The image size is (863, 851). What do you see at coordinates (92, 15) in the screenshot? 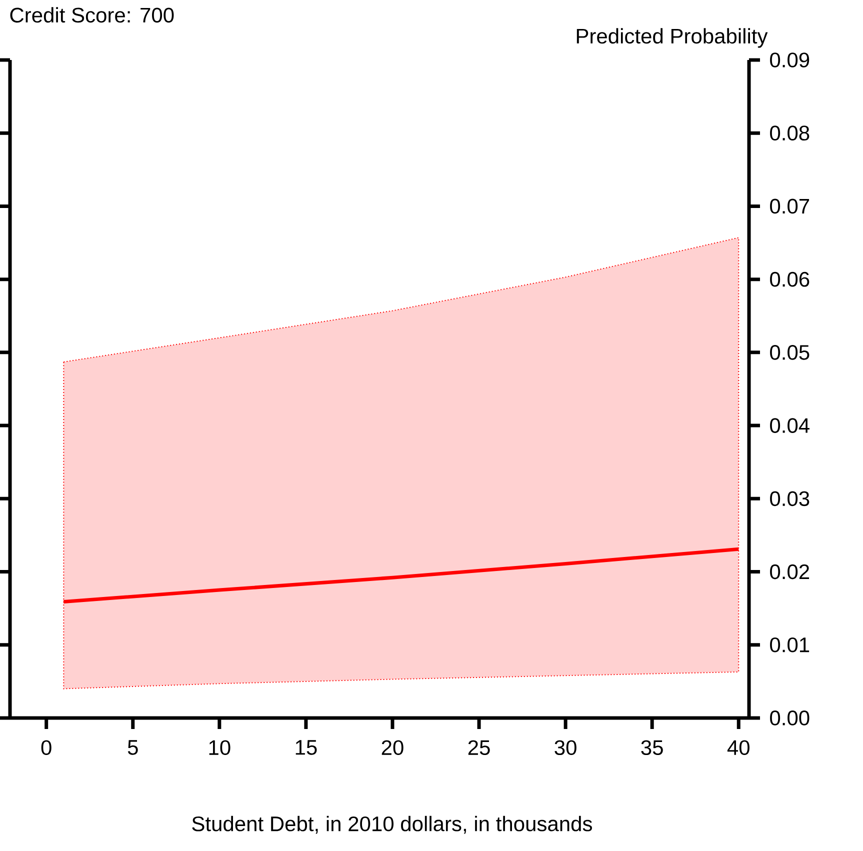
I see `chart-title: Credit Score: 700` at bounding box center [92, 15].